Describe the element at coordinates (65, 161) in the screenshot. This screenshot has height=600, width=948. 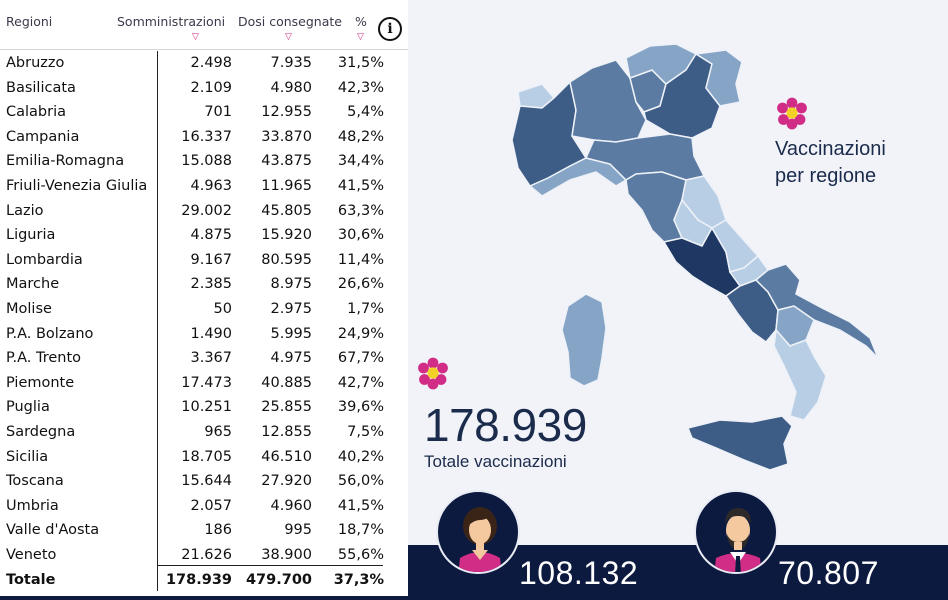
I see `region-cell: Emilia-Romagna` at that location.